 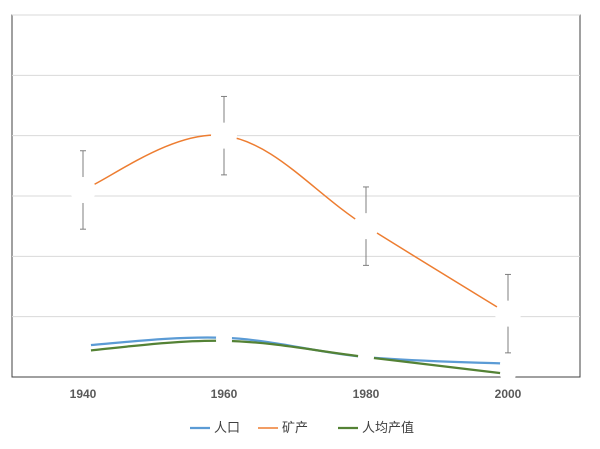 I want to click on x-tick-label-2000: 2000, so click(x=508, y=394).